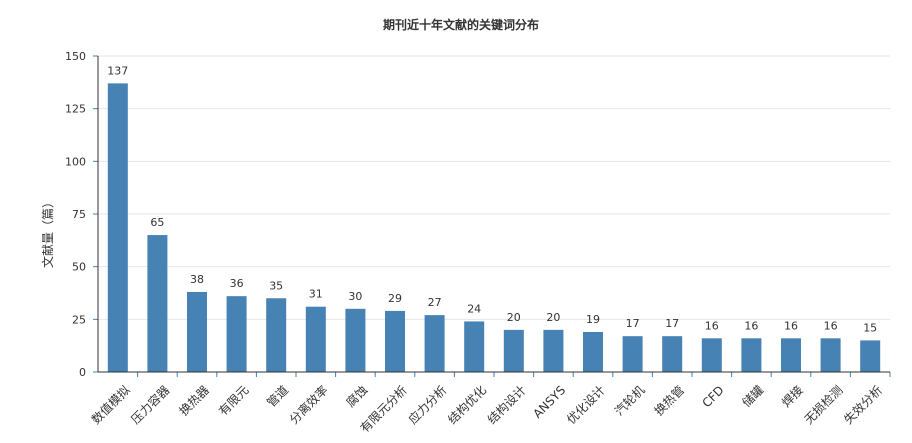 This screenshot has height=443, width=912. I want to click on bar-value-label: 65, so click(157, 222).